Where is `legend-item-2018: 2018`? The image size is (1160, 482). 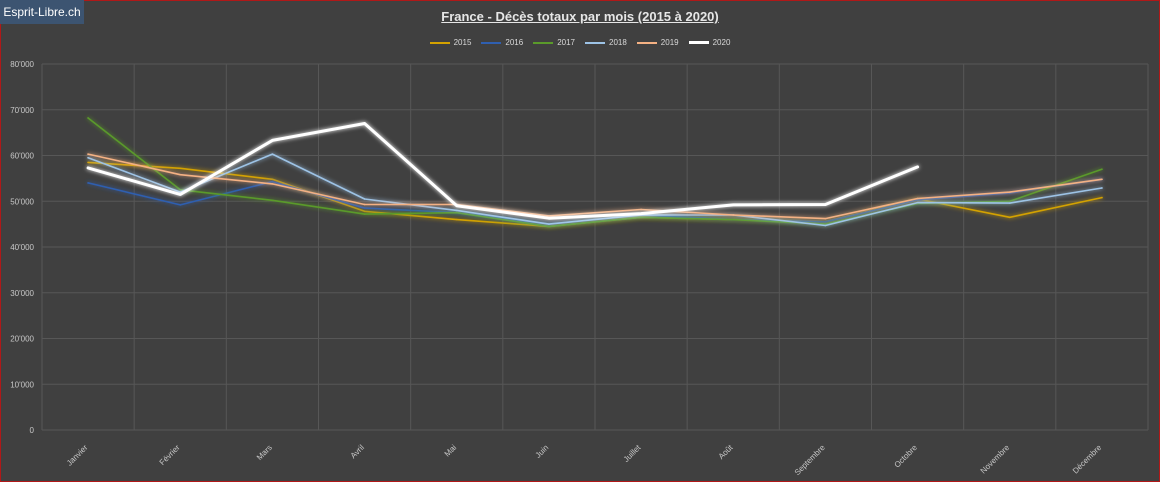
legend-item-2018: 2018 is located at coordinates (606, 42).